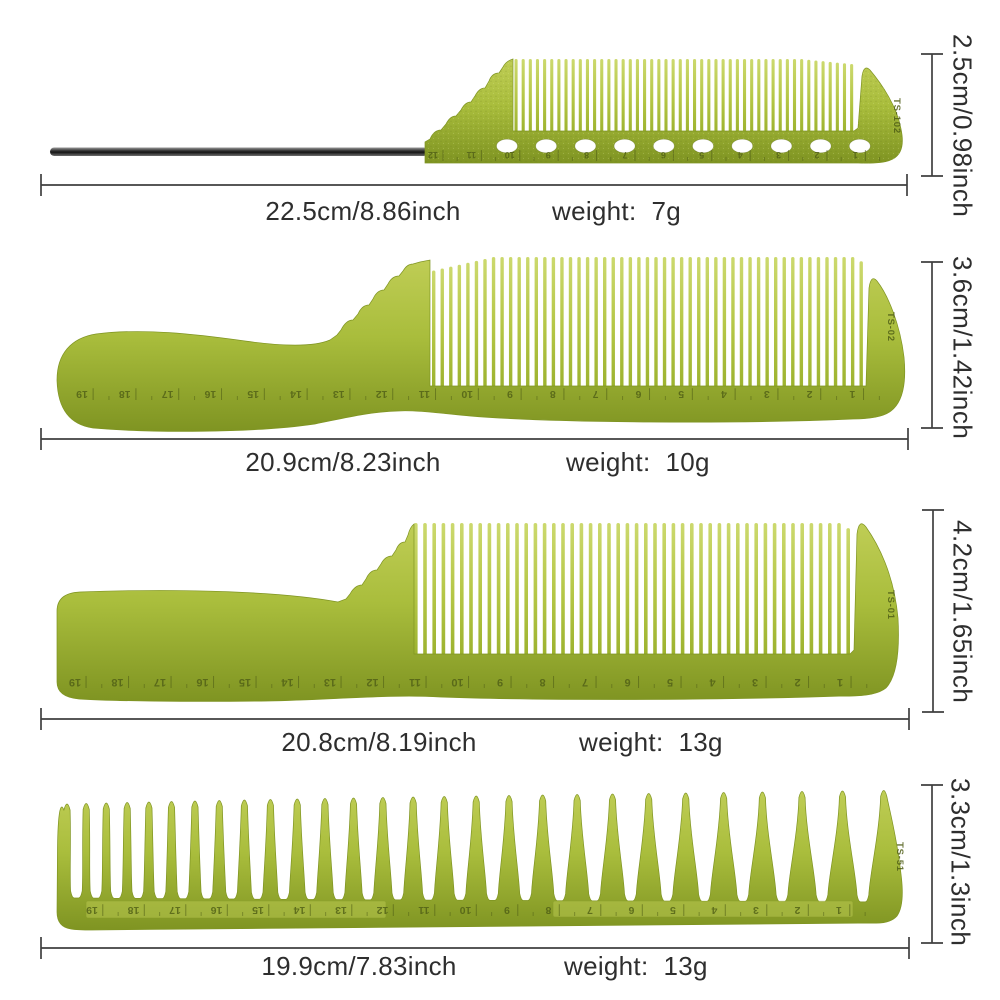 This screenshot has height=1000, width=1000. Describe the element at coordinates (890, 327) in the screenshot. I see `model-code: TS-02` at that location.